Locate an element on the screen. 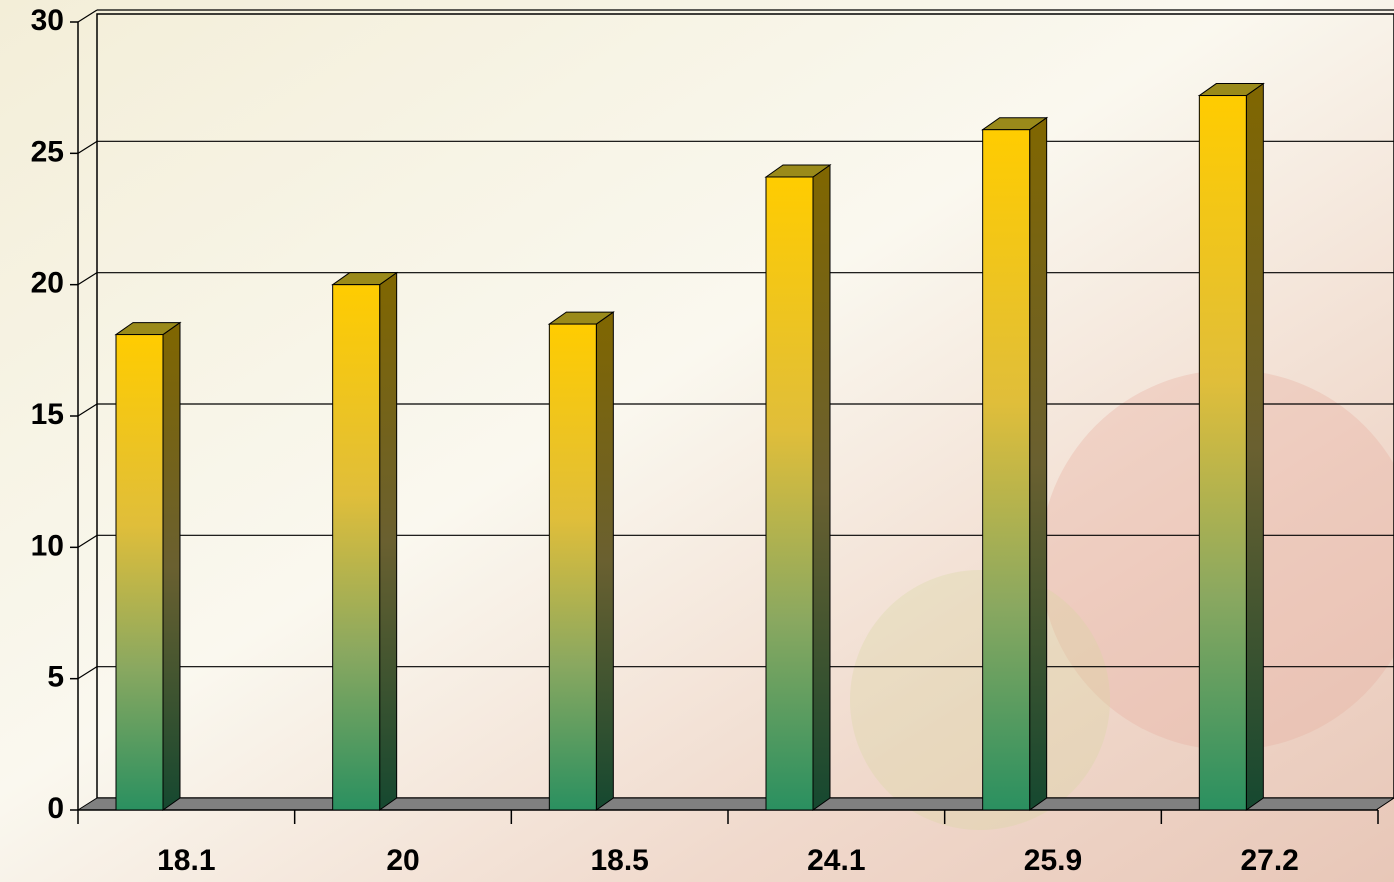  y-tick-label: 10 is located at coordinates (47, 545).